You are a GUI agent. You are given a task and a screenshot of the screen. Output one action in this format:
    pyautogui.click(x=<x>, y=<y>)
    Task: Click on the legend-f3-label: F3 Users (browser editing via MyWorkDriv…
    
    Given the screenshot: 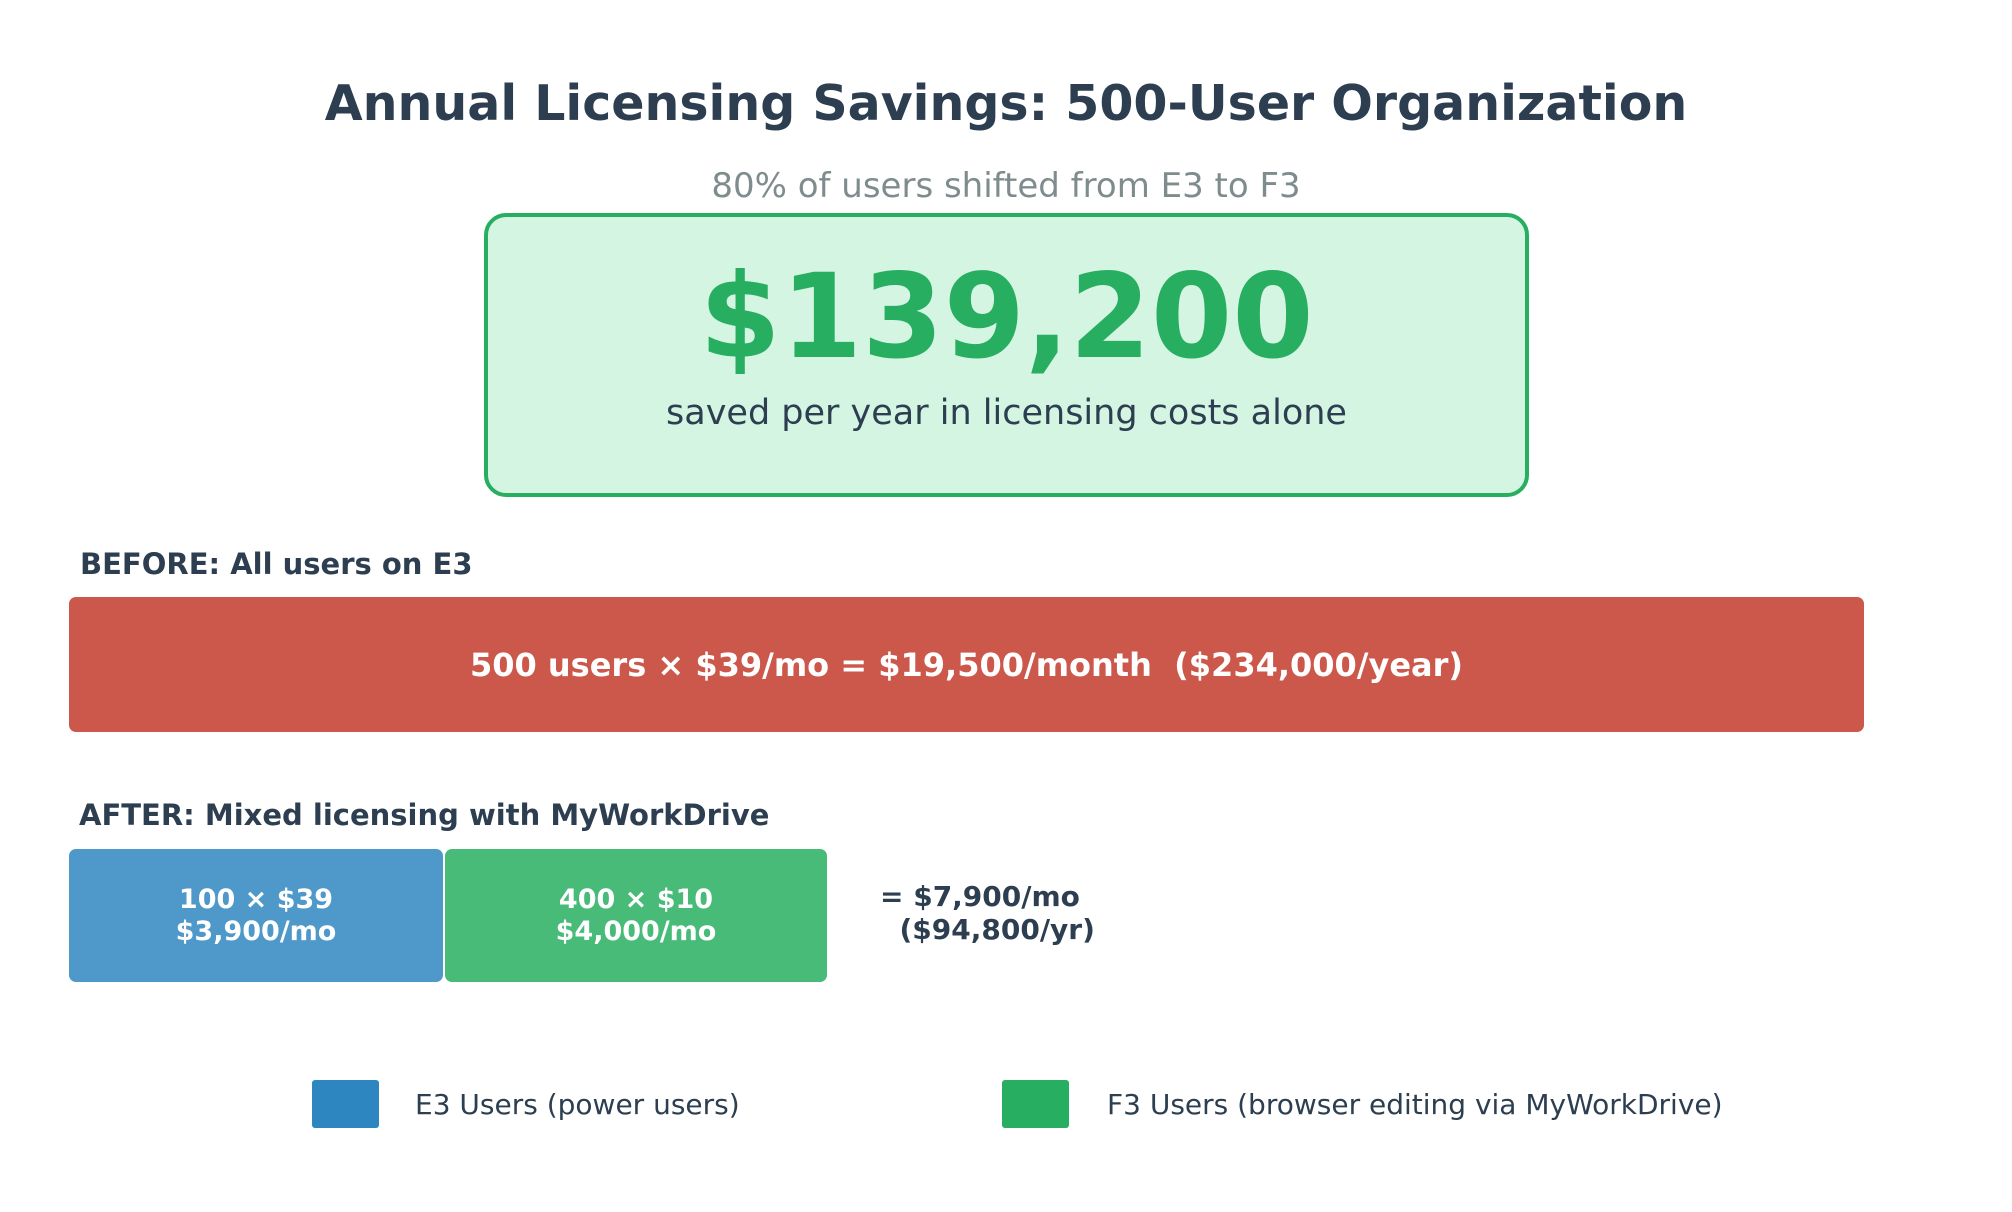 What is the action you would take?
    pyautogui.click(x=1415, y=1104)
    